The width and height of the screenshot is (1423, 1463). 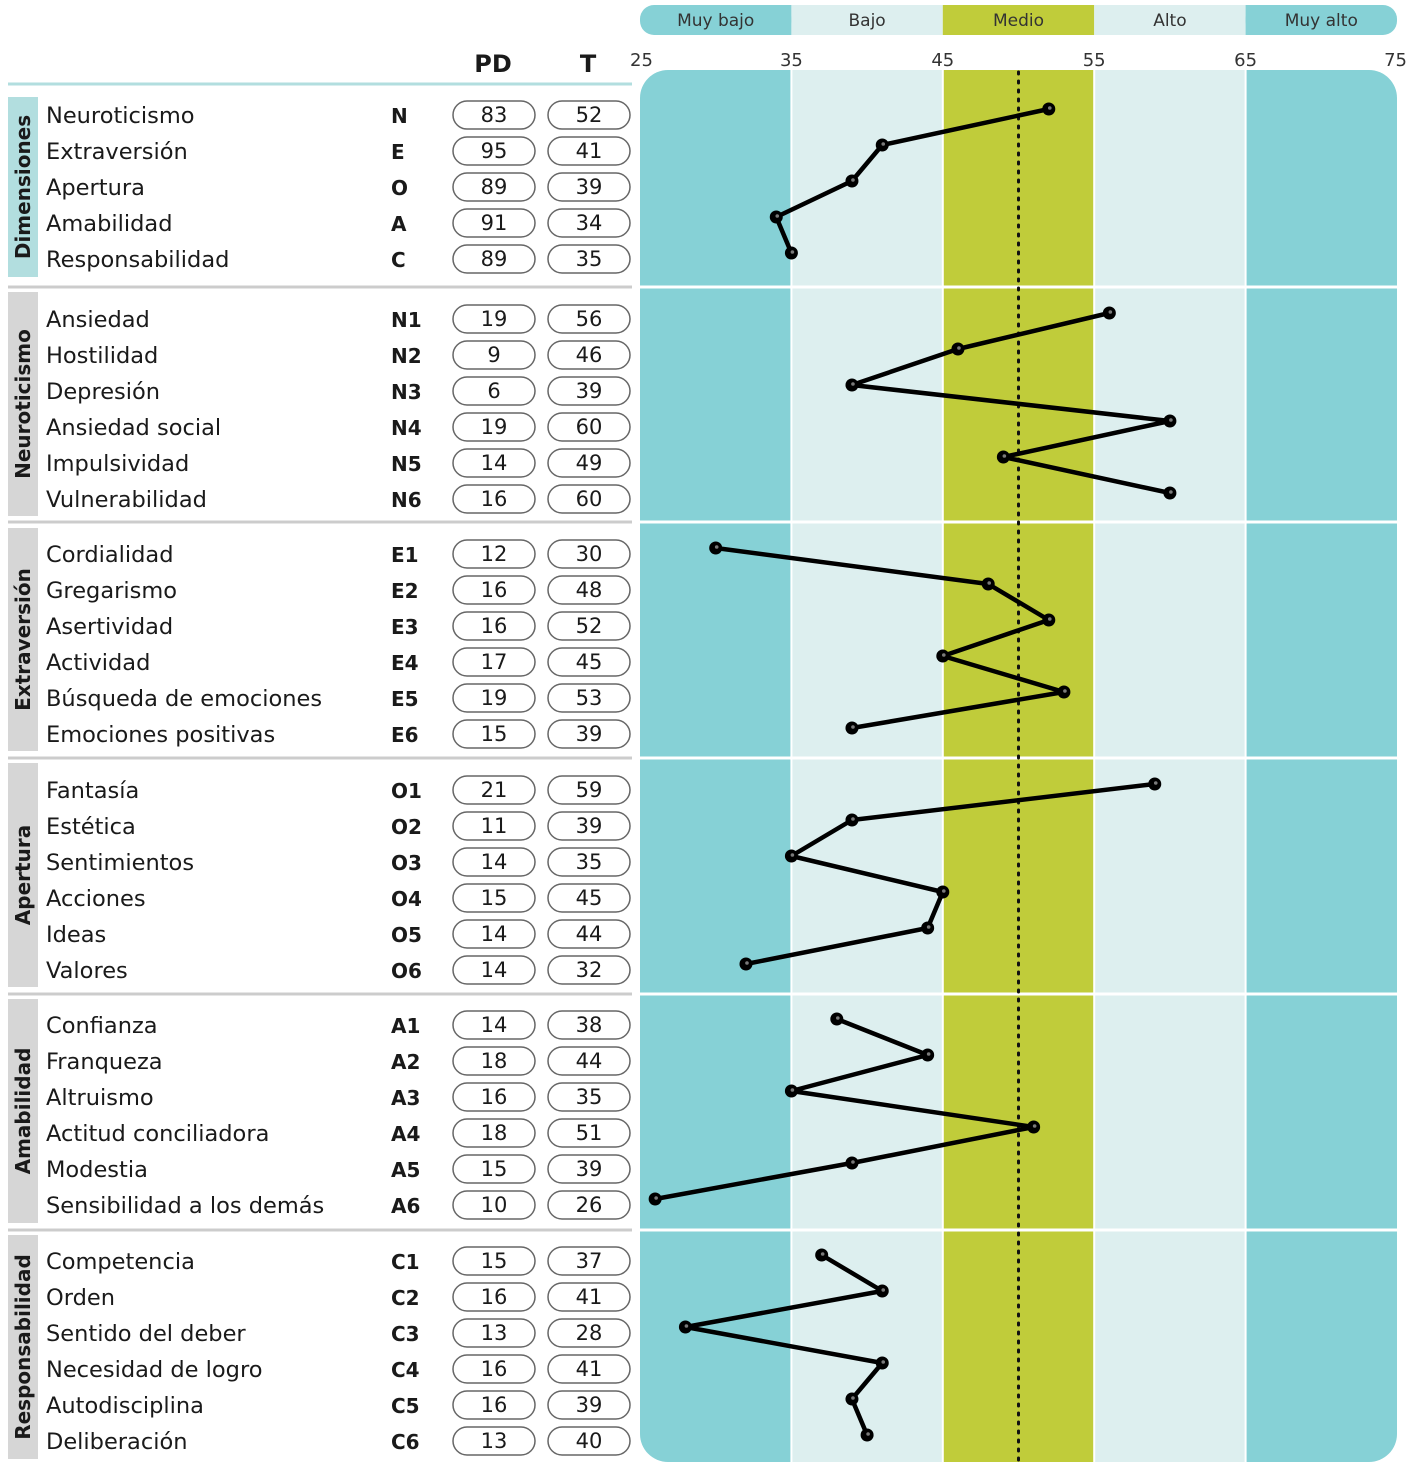 I want to click on row-code: E4, so click(x=405, y=663).